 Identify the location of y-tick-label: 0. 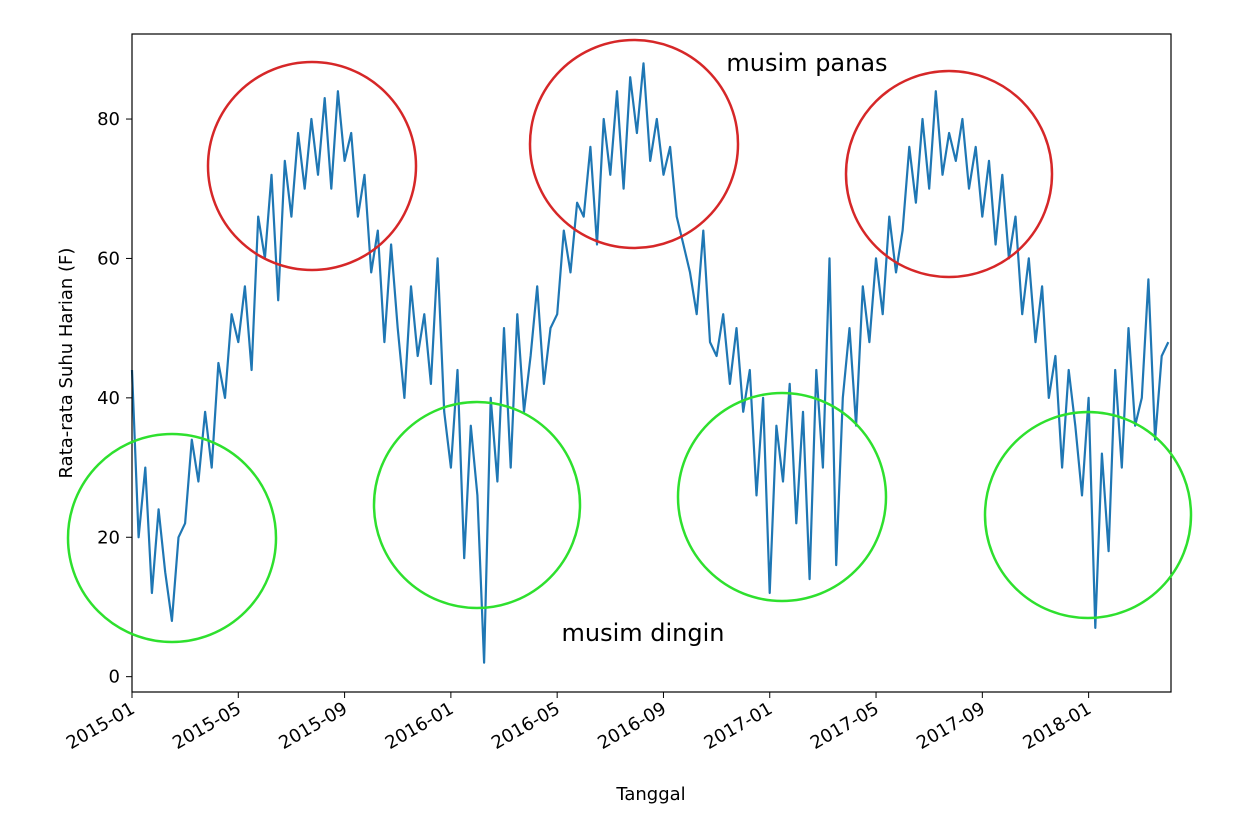
(114, 677).